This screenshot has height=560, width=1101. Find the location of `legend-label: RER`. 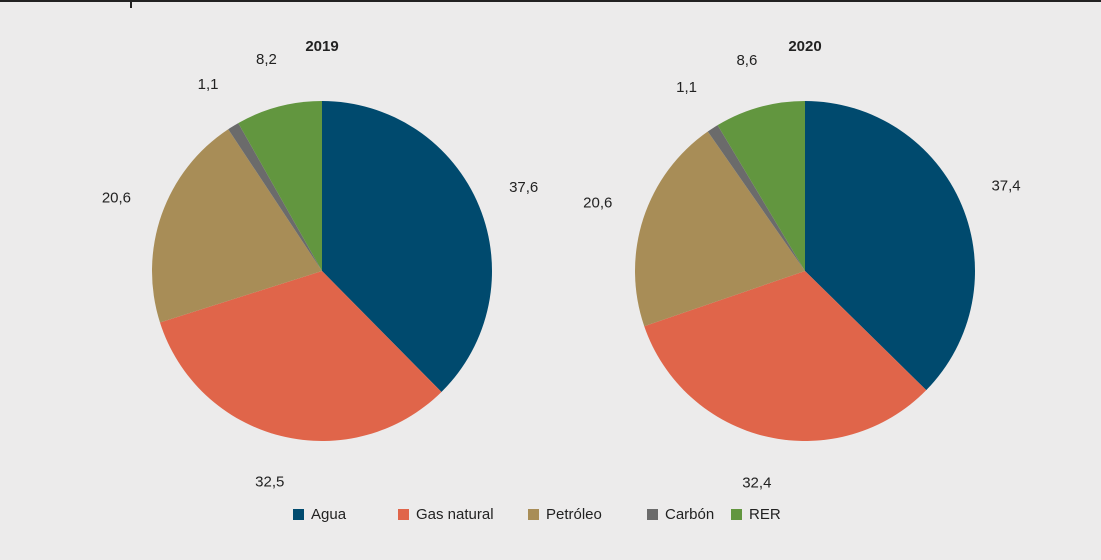

legend-label: RER is located at coordinates (765, 514).